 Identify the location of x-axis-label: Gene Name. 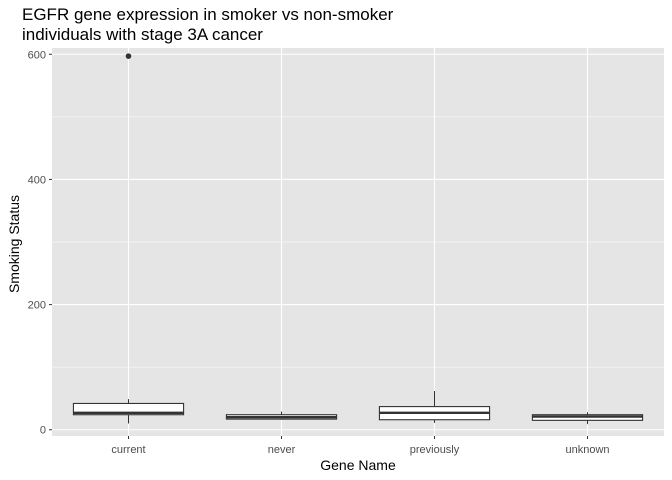
(358, 465).